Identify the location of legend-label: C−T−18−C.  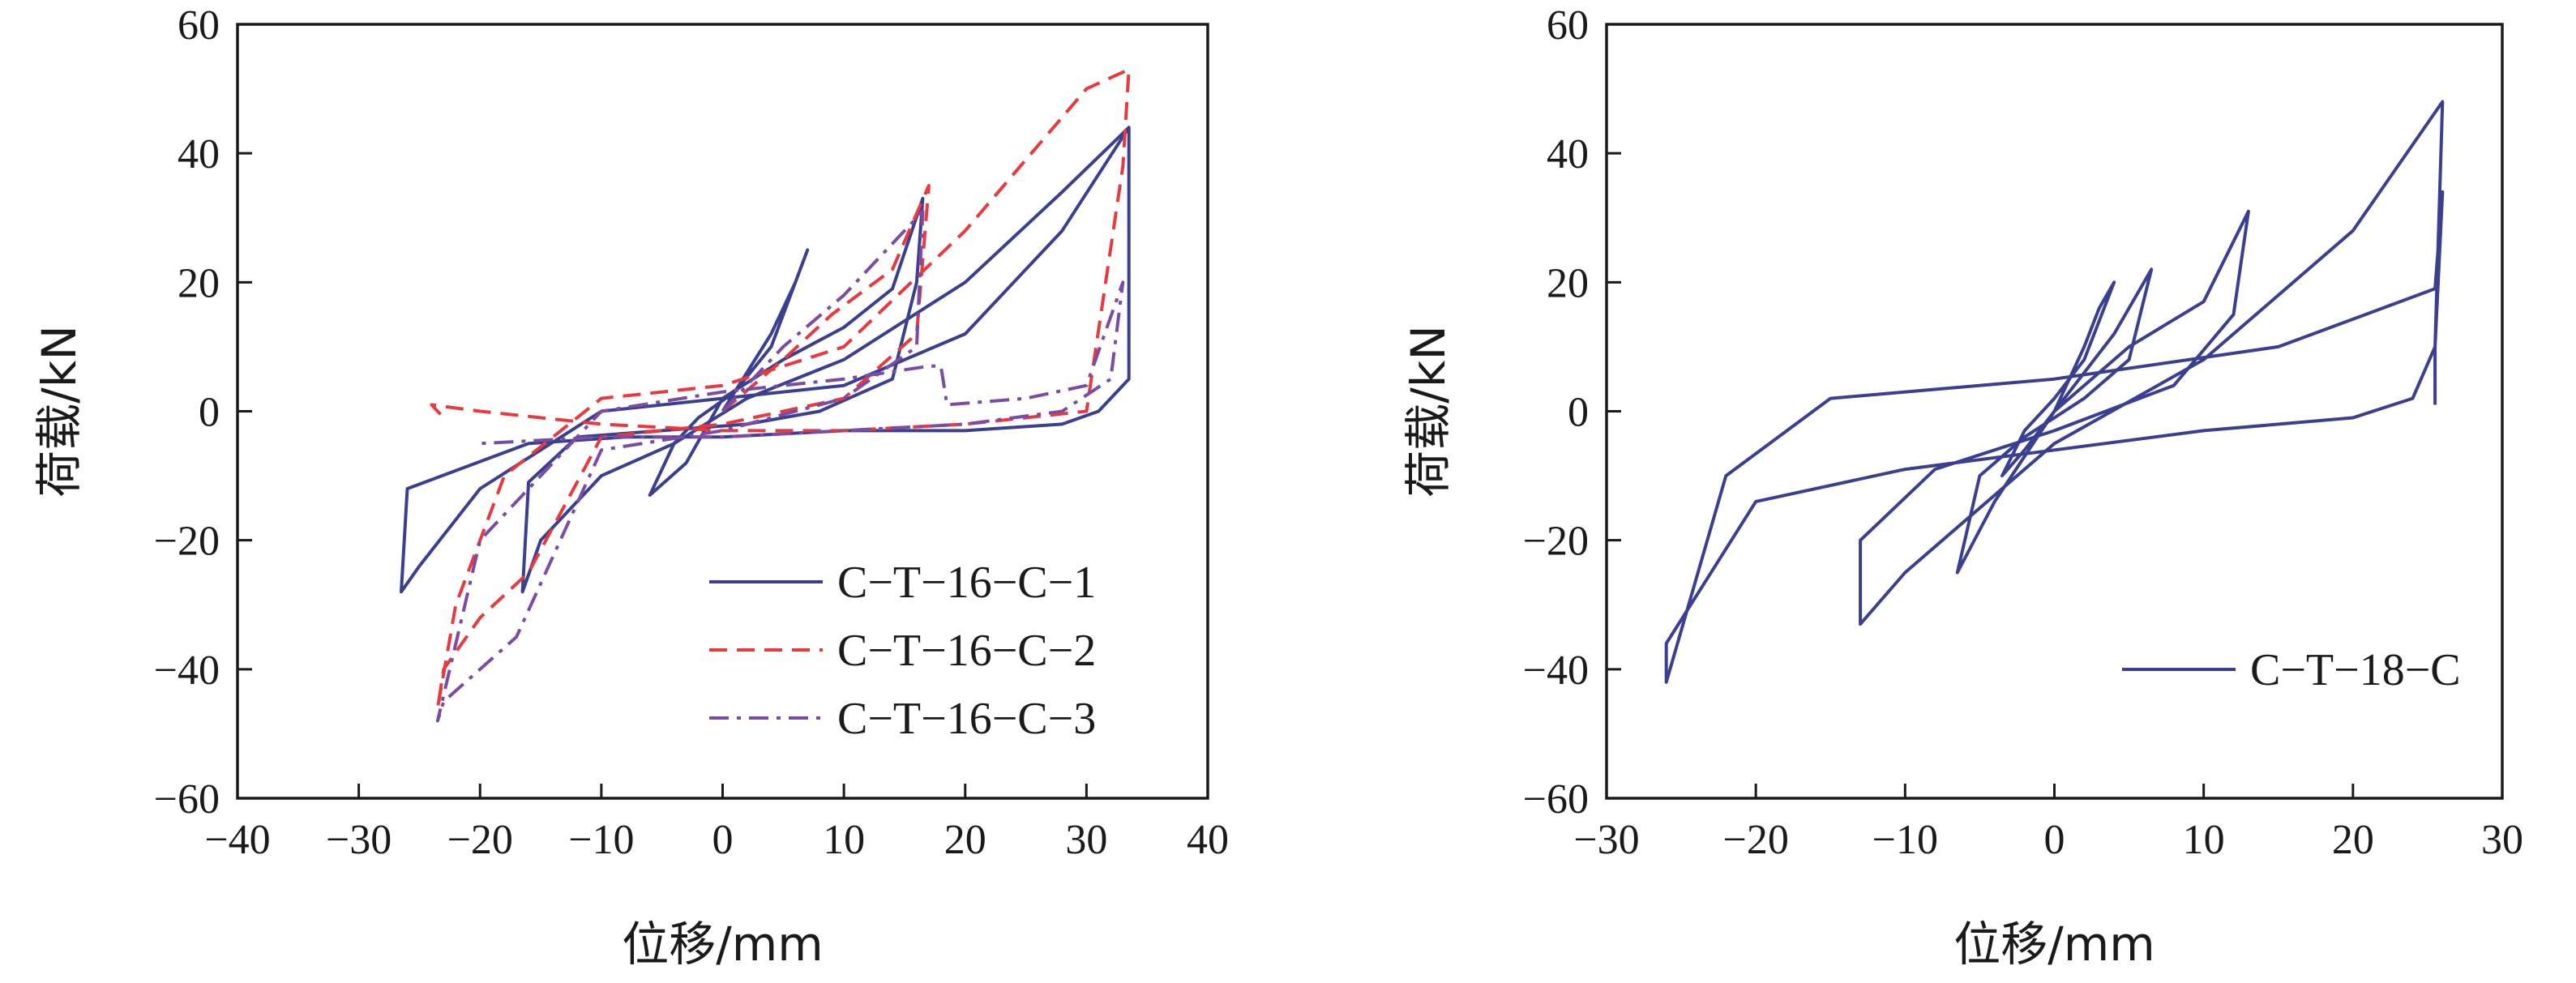
(2355, 670).